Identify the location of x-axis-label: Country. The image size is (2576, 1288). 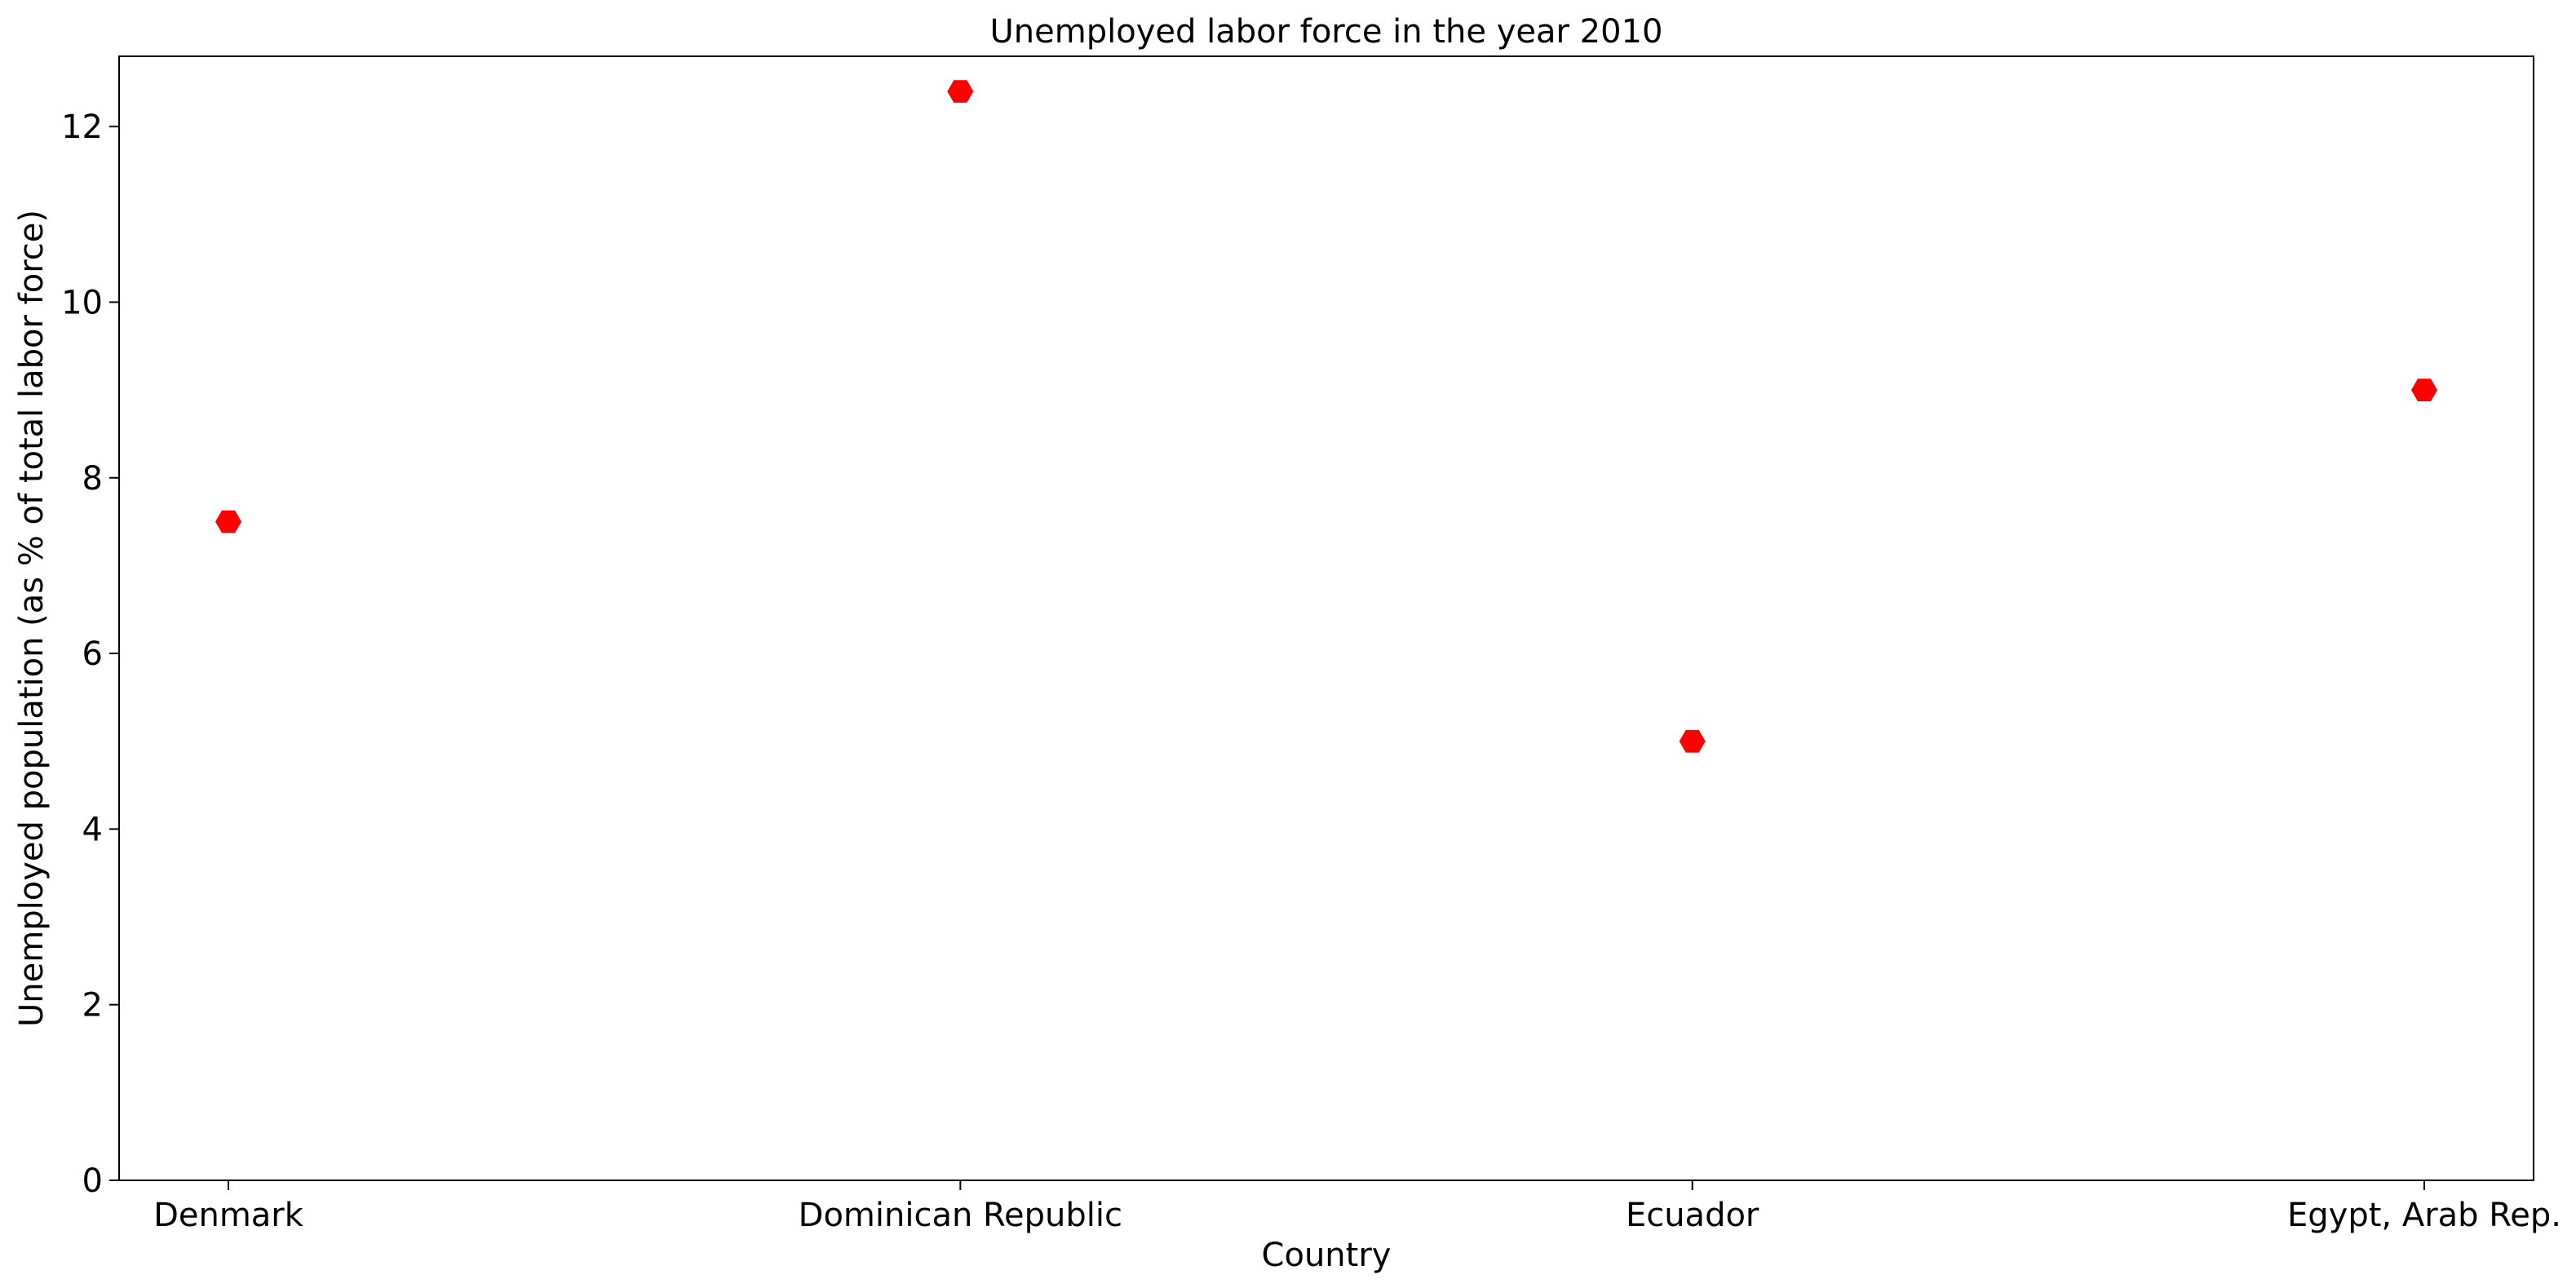
(1327, 1255).